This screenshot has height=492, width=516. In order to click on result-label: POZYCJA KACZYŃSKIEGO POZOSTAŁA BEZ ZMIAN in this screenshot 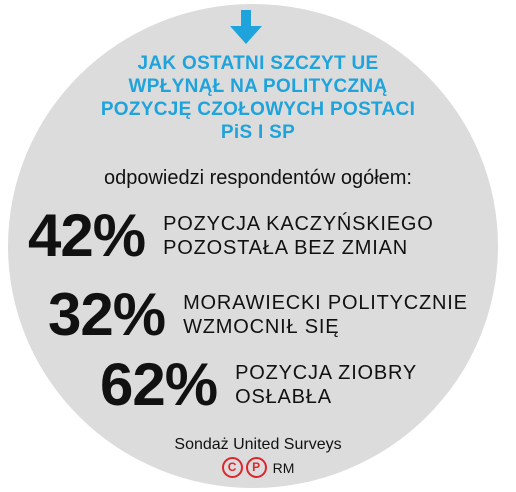, I will do `click(298, 236)`.